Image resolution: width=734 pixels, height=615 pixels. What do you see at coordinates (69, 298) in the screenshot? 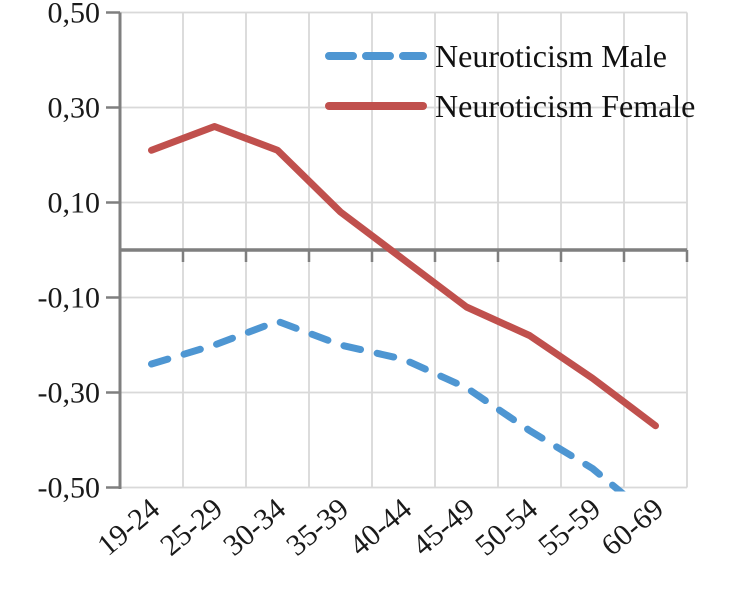
I see `y-axis-label: -0,10` at bounding box center [69, 298].